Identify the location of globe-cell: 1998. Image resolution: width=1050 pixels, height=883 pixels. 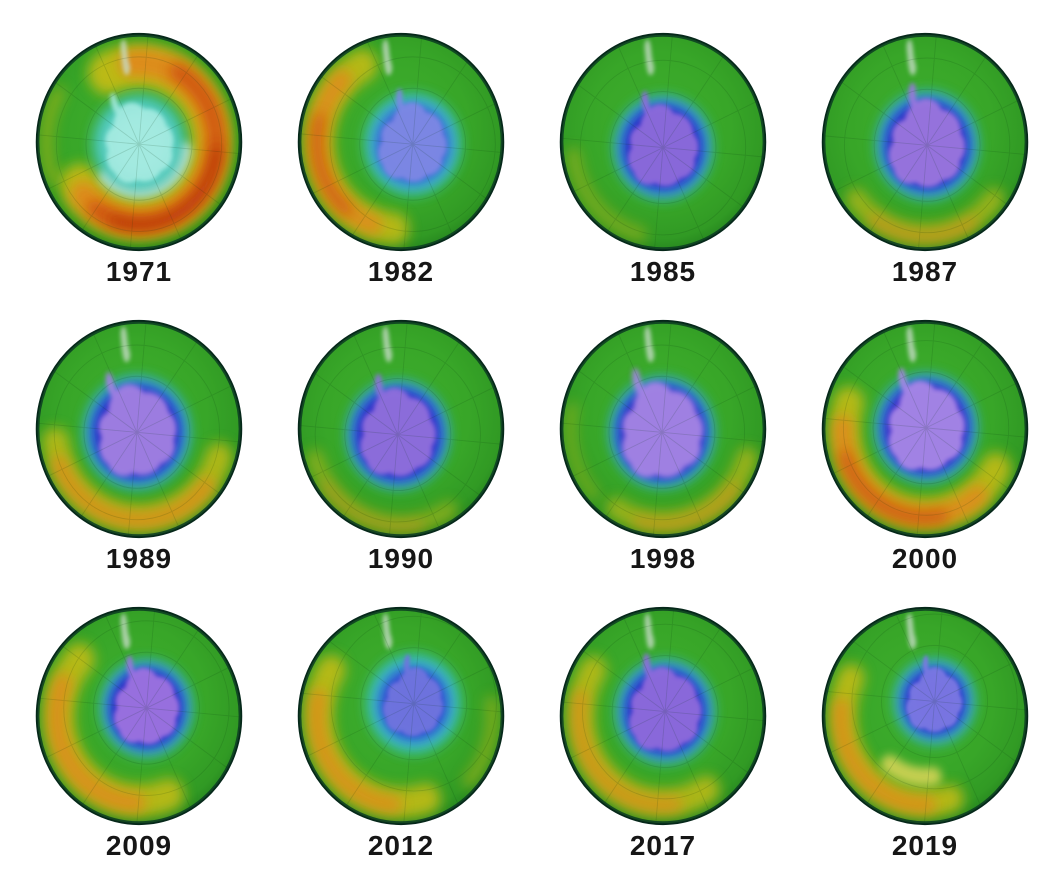
(663, 457).